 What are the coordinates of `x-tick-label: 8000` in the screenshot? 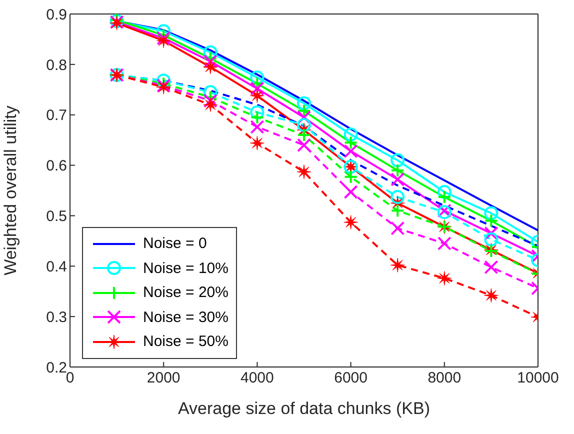 It's located at (445, 378).